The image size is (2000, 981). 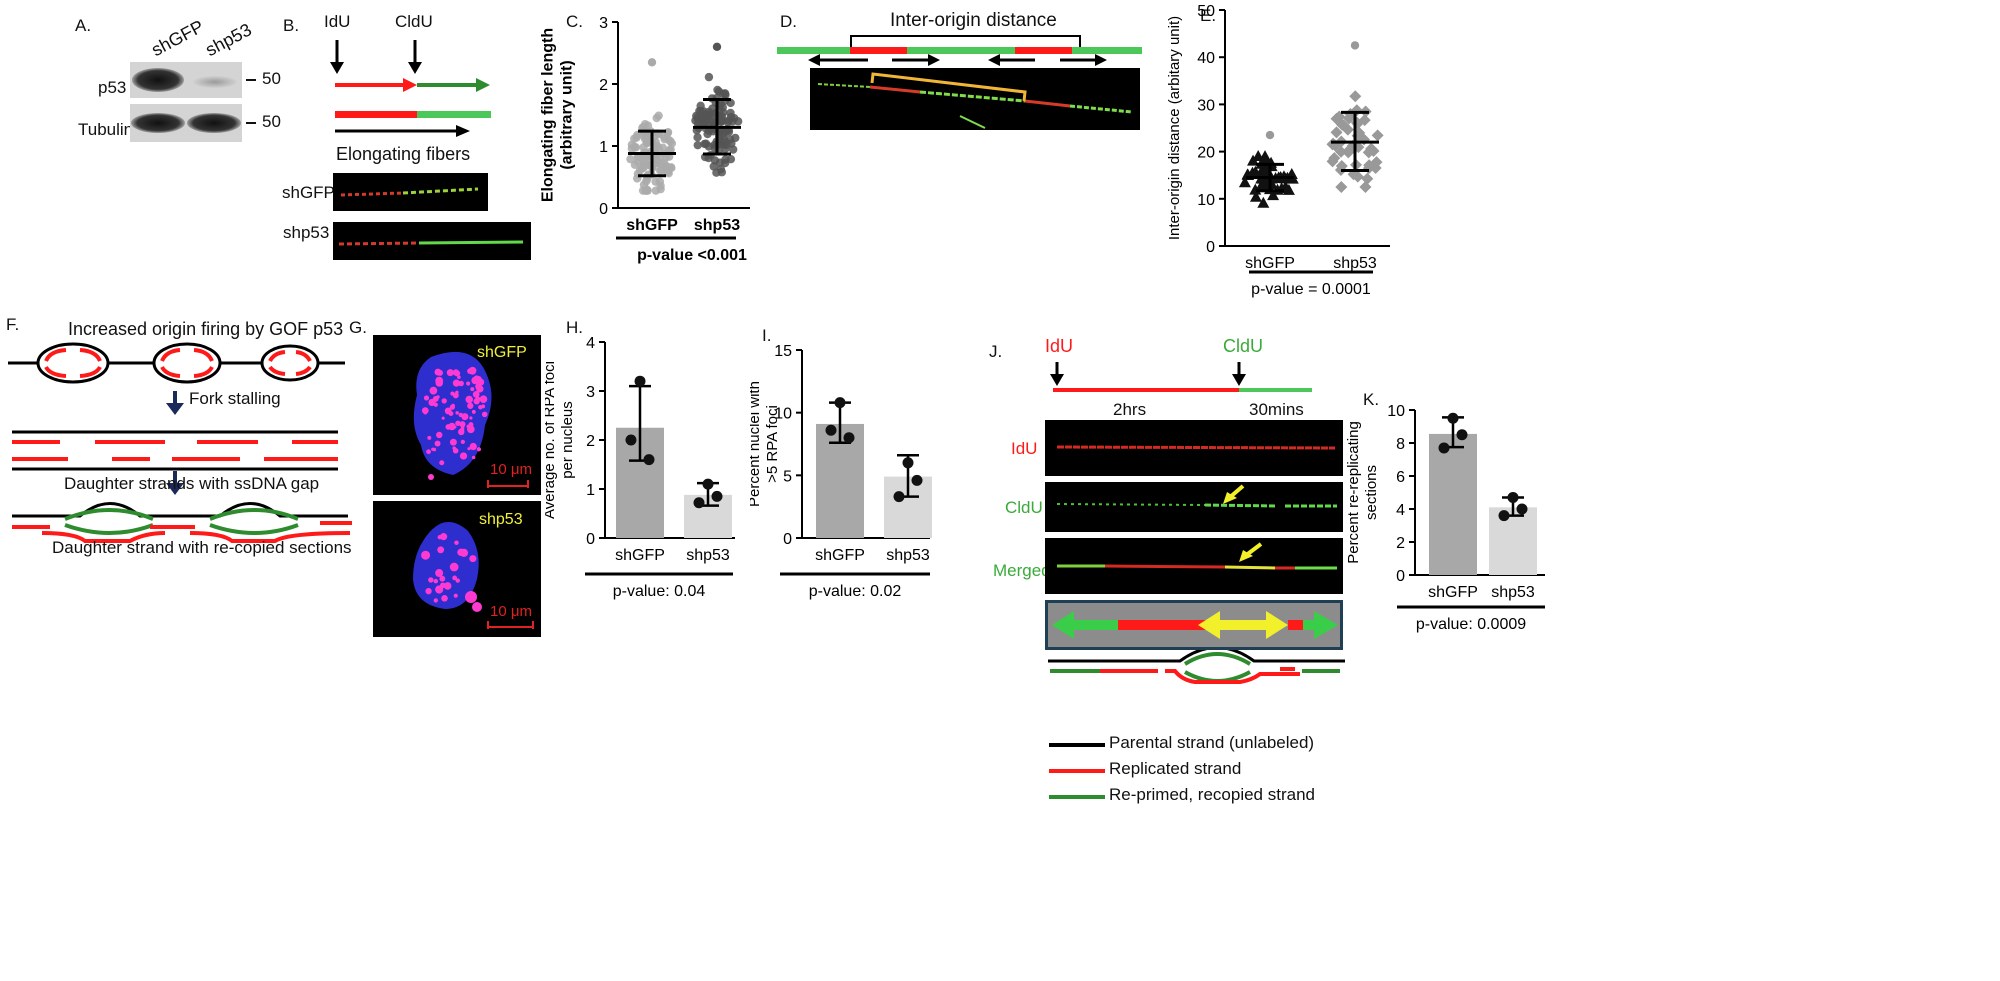 I want to click on y-axis-label: Percent re-replicatingsections, so click(x=1362, y=492).